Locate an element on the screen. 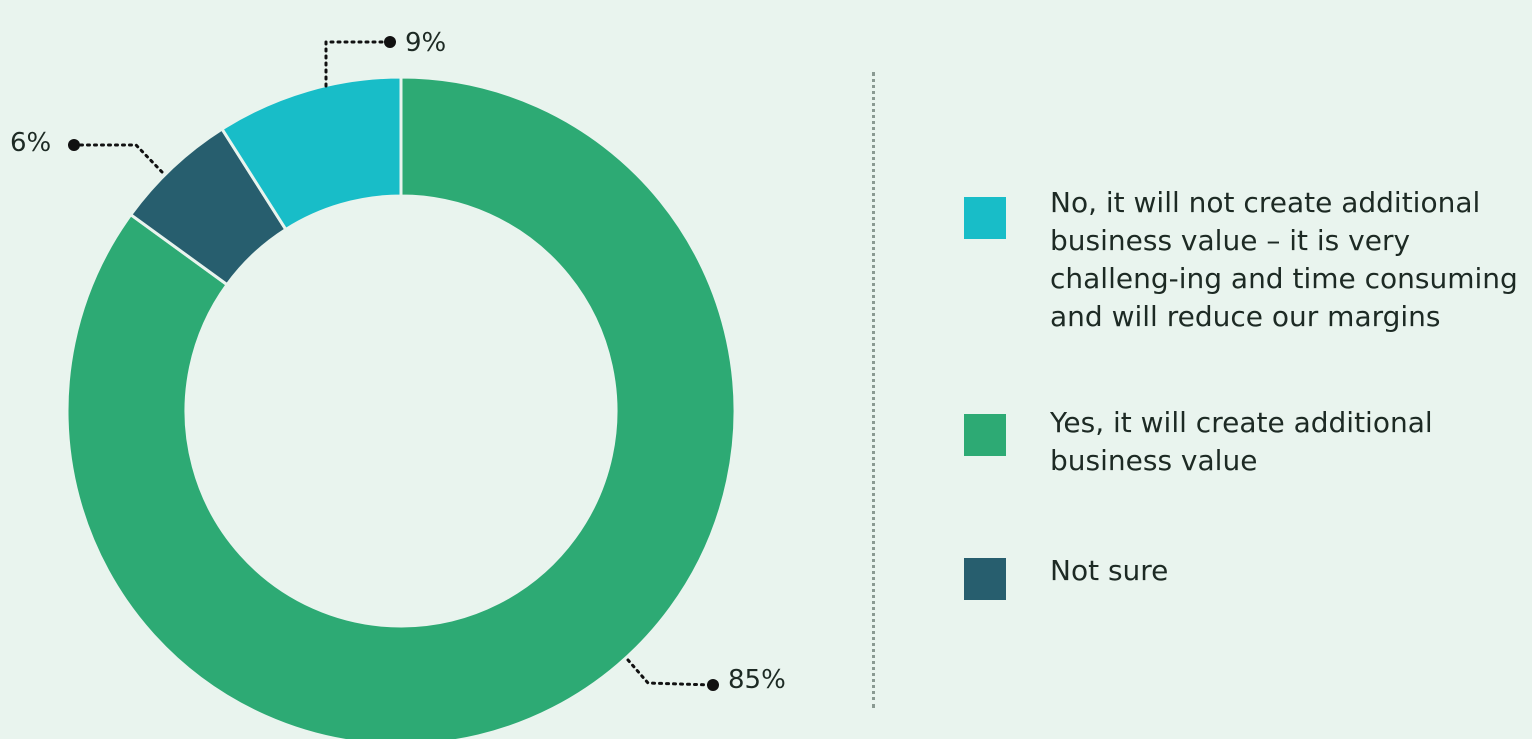  leader-85-line is located at coordinates (670, 672).